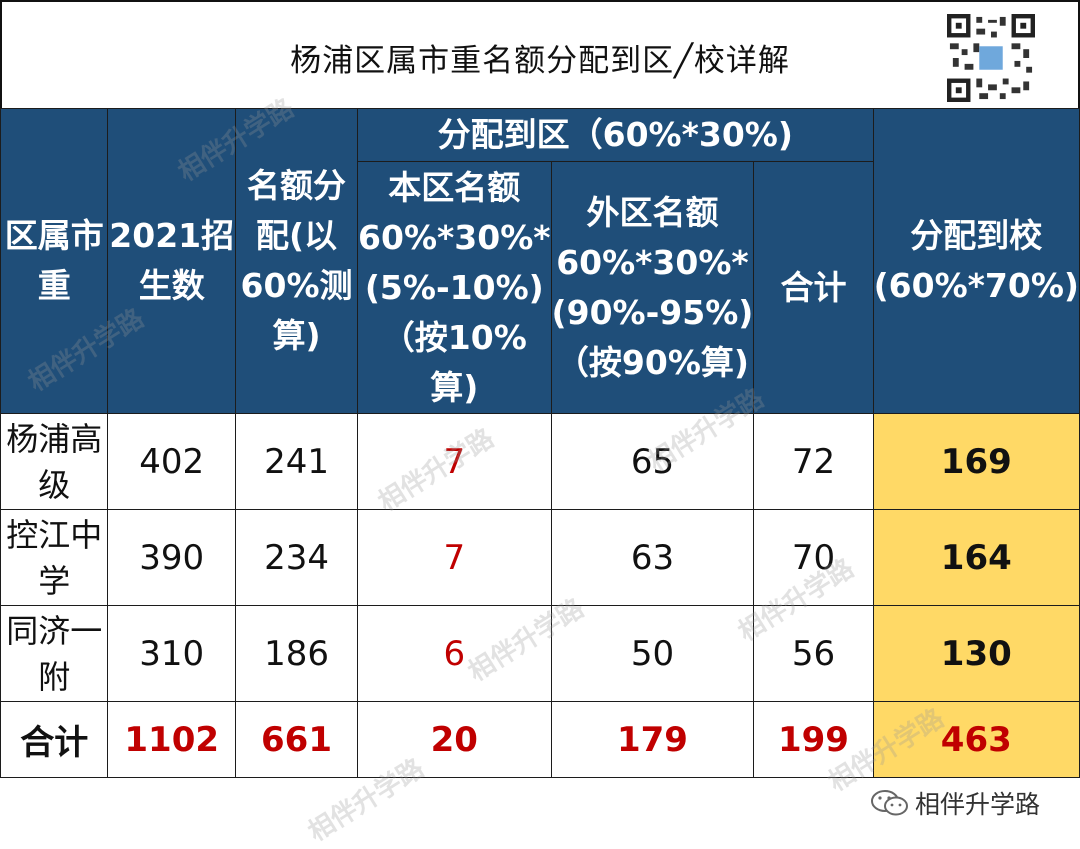 This screenshot has width=1080, height=849. What do you see at coordinates (171, 739) in the screenshot?
I see `total-enrollment: 1102` at bounding box center [171, 739].